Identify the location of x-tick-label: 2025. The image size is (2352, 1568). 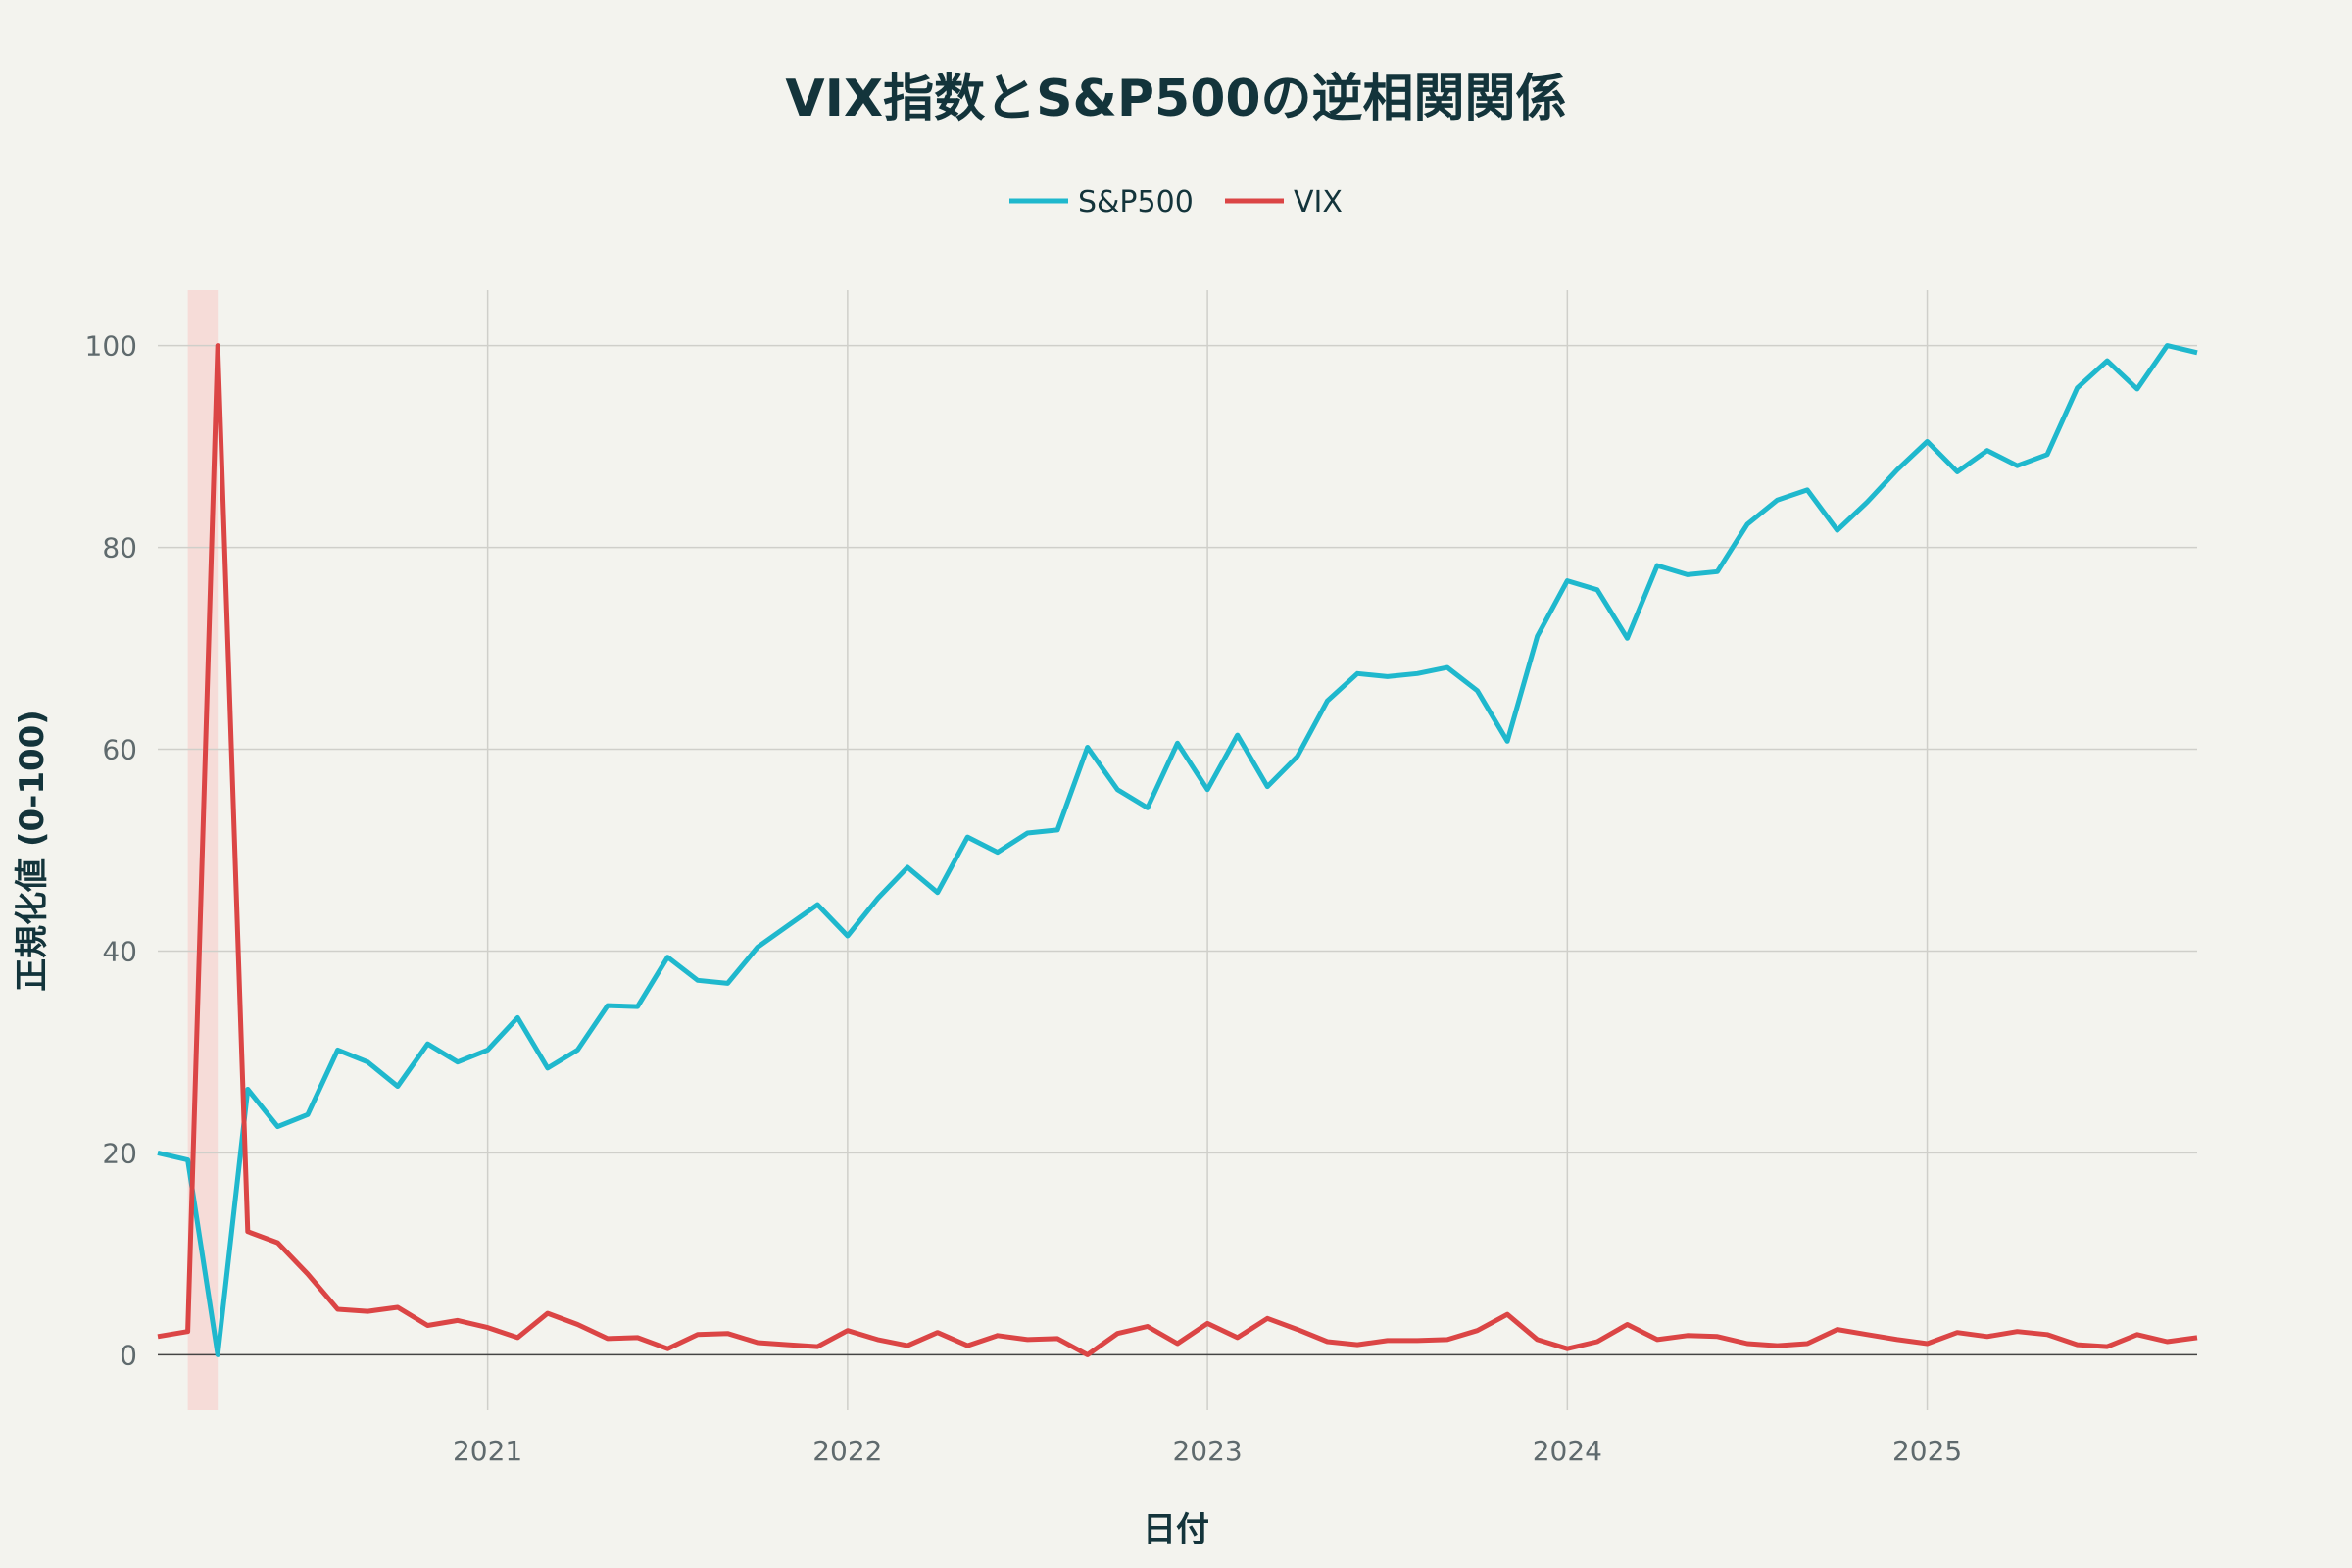
(1927, 1451).